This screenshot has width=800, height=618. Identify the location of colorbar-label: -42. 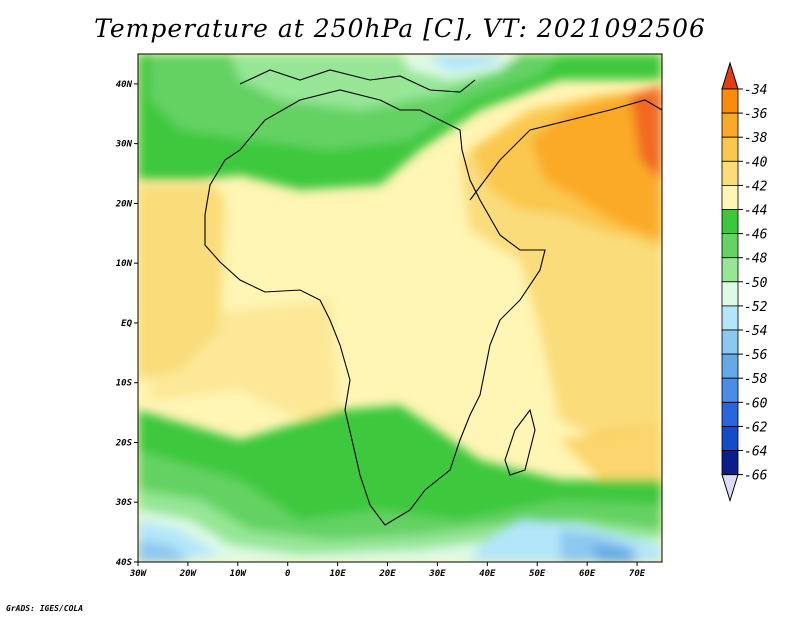
(756, 186).